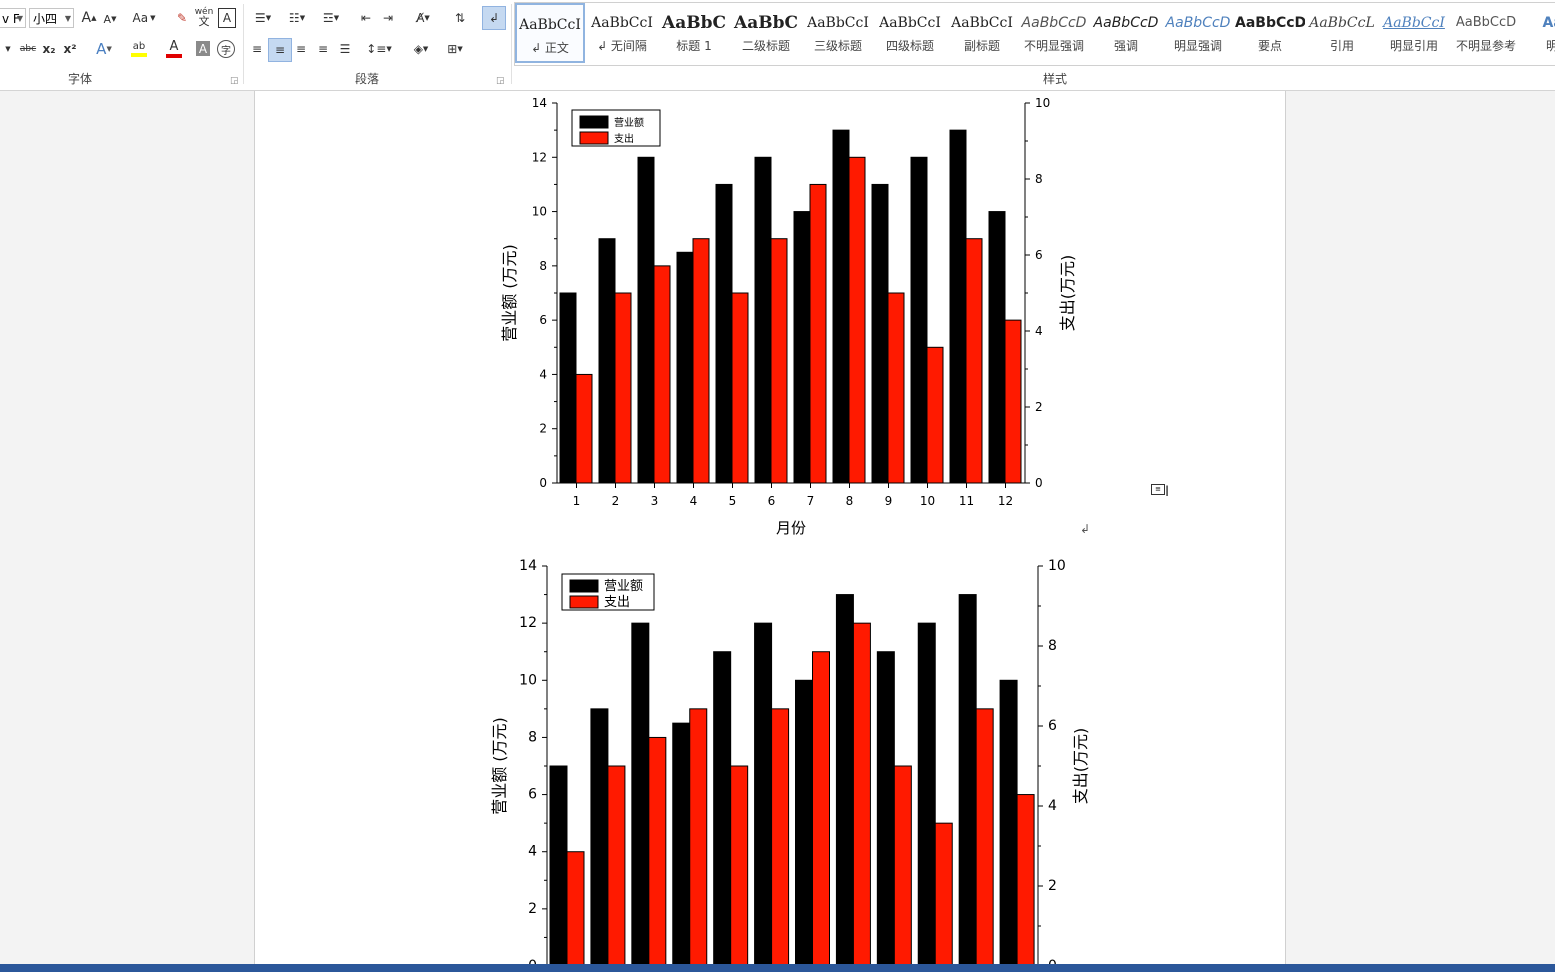 This screenshot has width=1555, height=972. I want to click on font-size-combo: 小四 ▼, so click(51, 18).